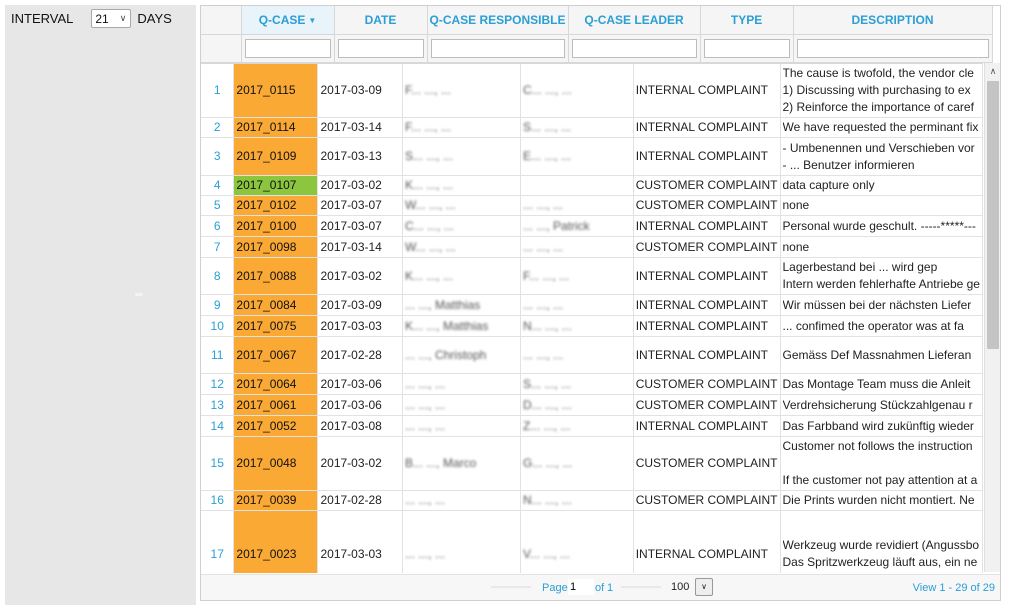 The height and width of the screenshot is (605, 1009). Describe the element at coordinates (881, 384) in the screenshot. I see `description-cell: Das Montage Team muss die Anleit` at that location.